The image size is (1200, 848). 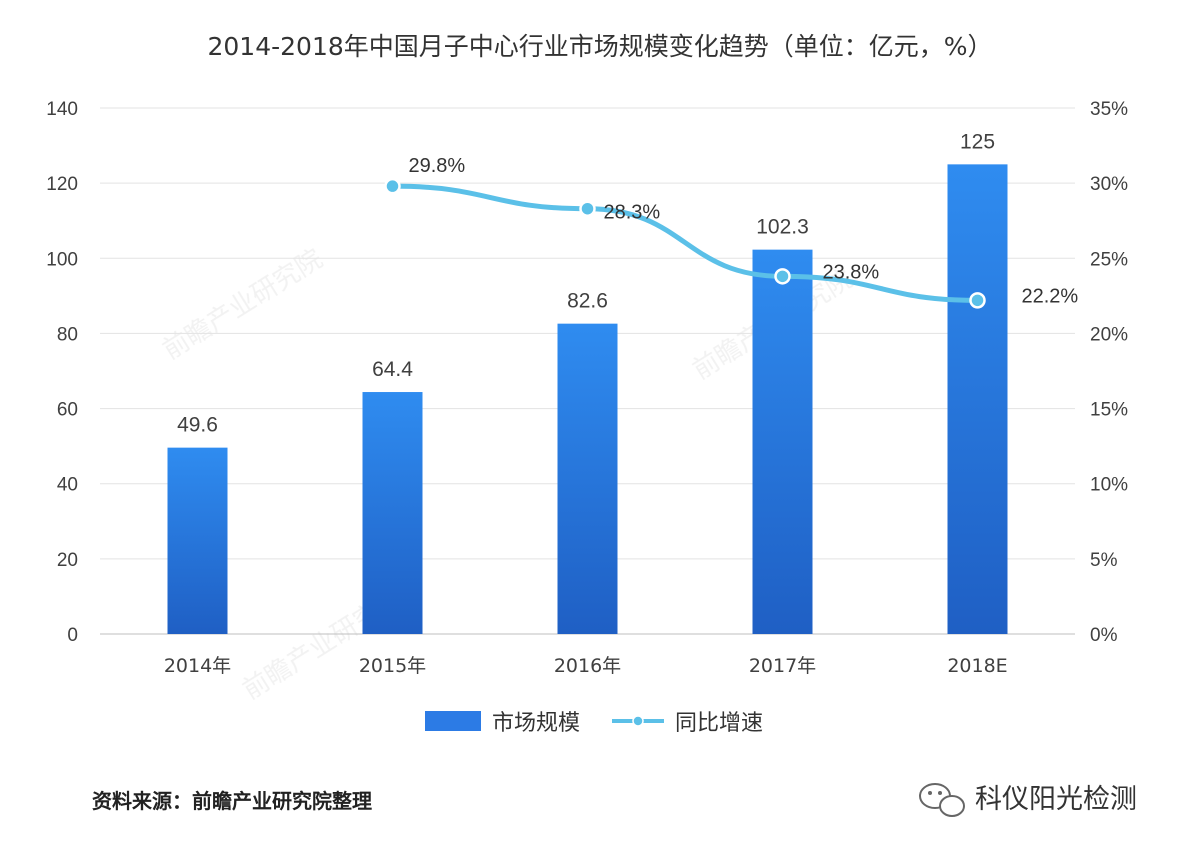 I want to click on y-left-tick-label: 100, so click(x=62, y=259).